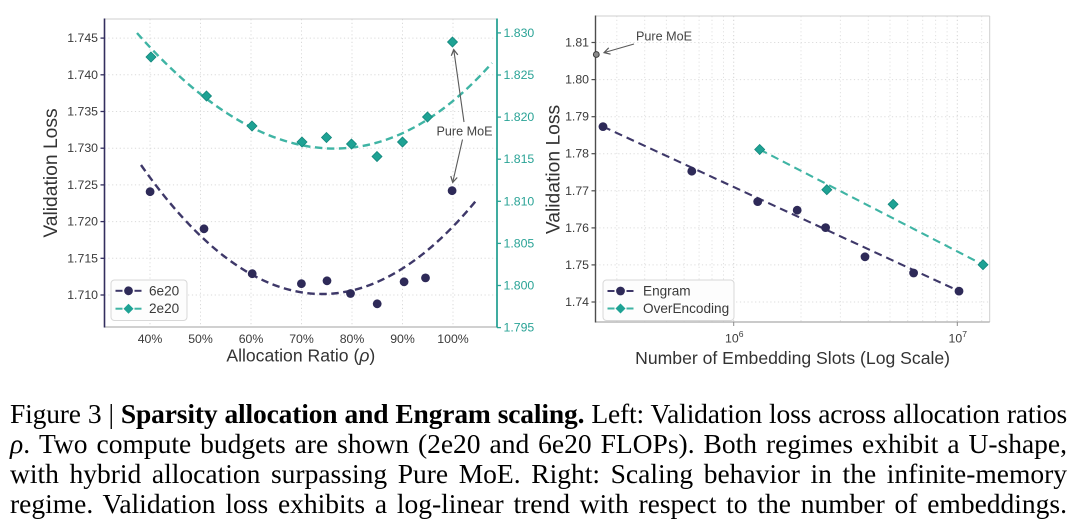  I want to click on svg-text: 1.80, so click(577, 80).